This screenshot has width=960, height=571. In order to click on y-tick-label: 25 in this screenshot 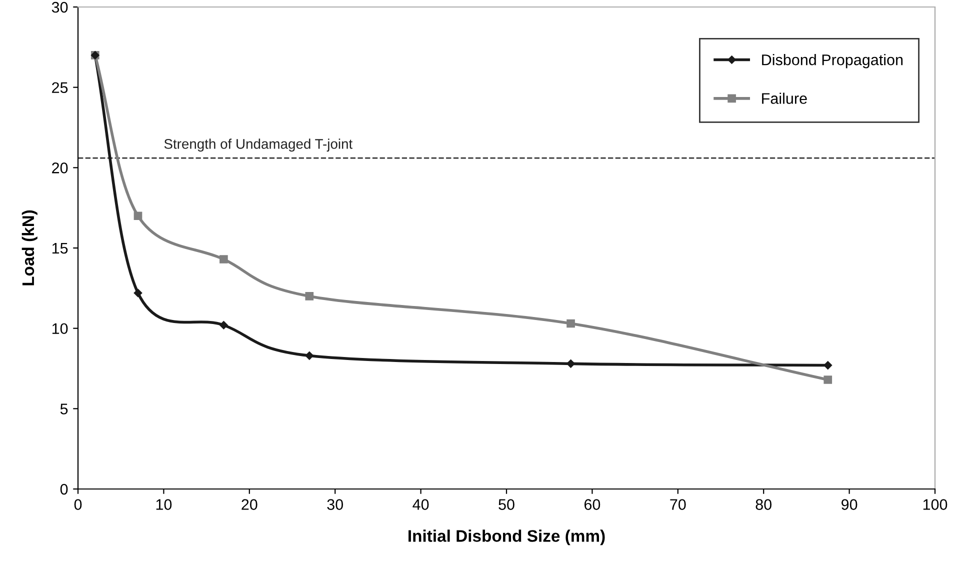, I will do `click(60, 88)`.